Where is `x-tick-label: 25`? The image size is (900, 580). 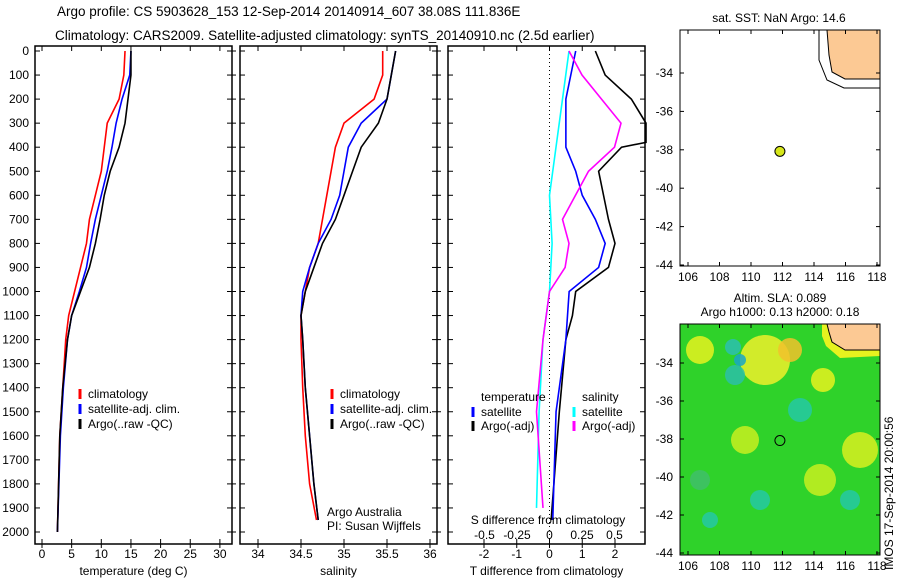
x-tick-label: 25 is located at coordinates (191, 554).